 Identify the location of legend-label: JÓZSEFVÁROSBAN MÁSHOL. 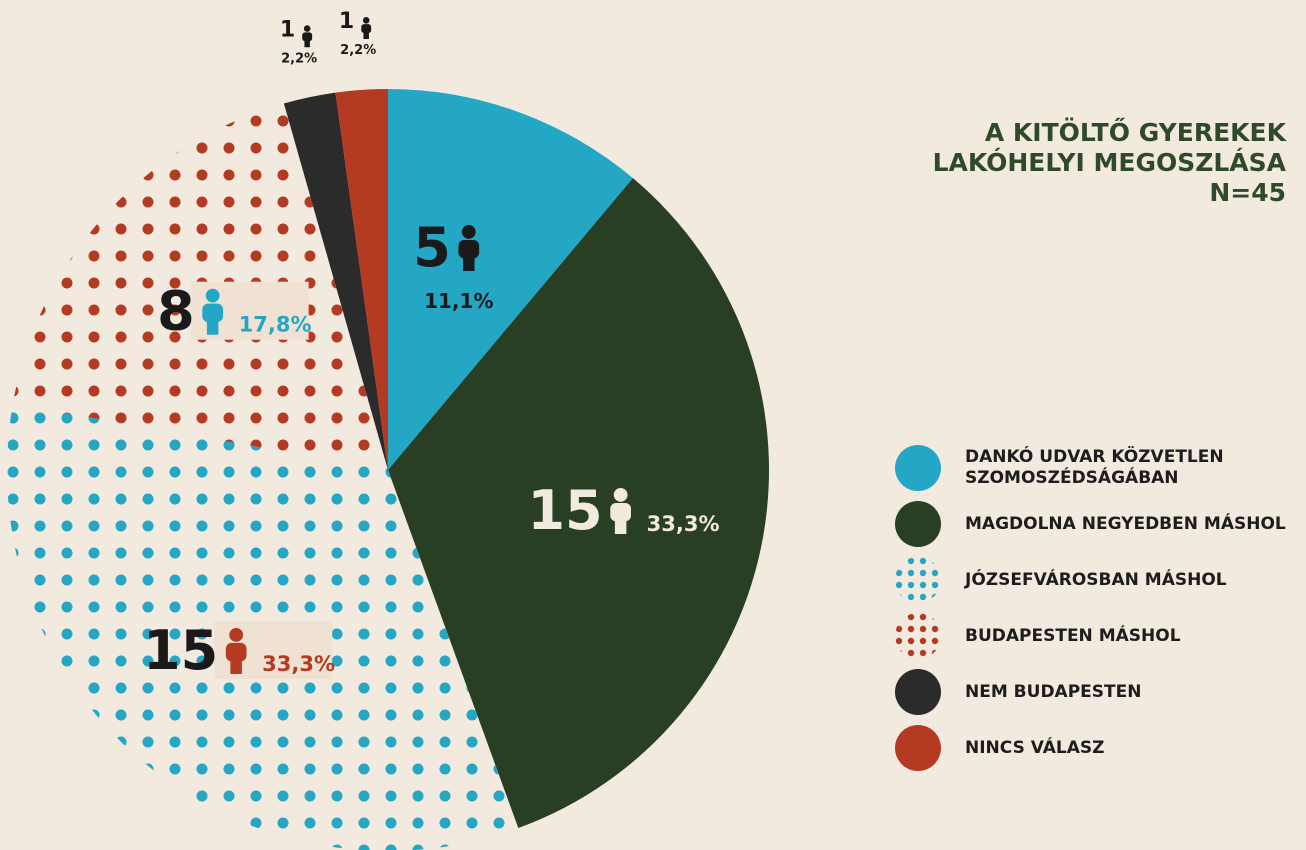
(1096, 579).